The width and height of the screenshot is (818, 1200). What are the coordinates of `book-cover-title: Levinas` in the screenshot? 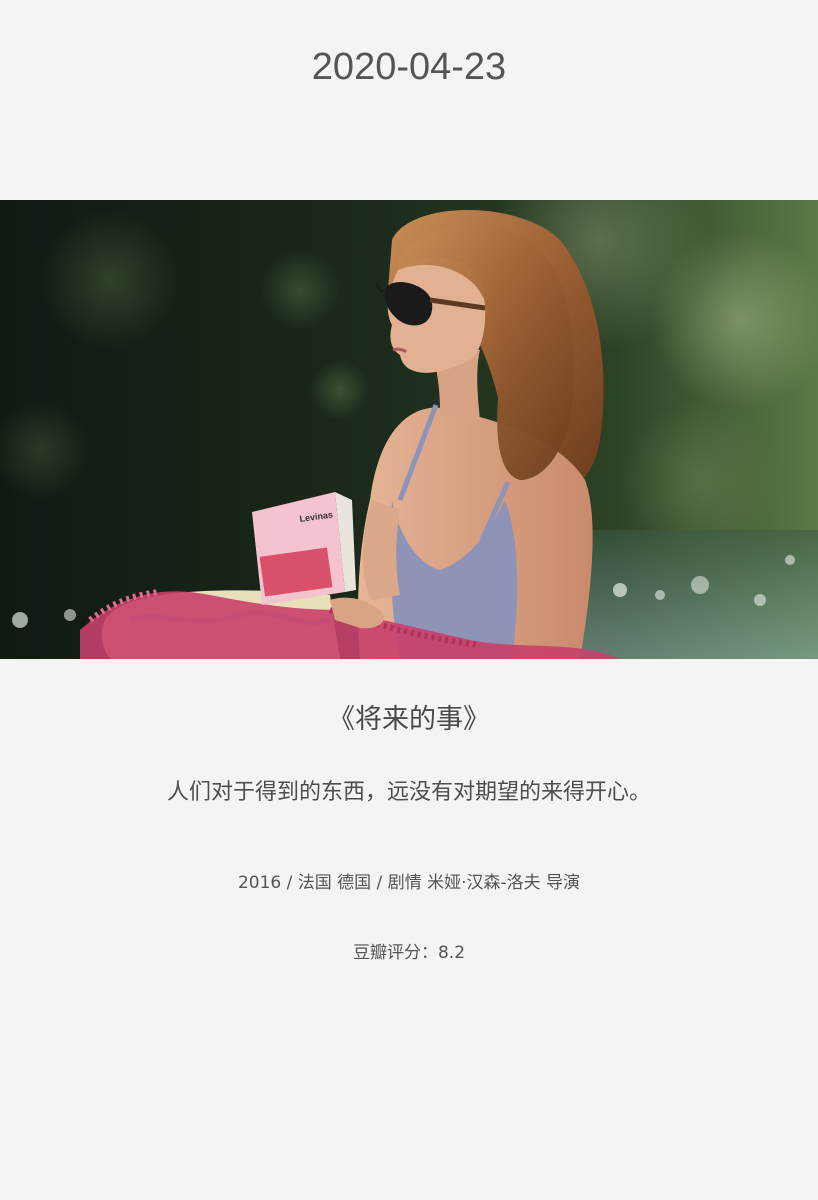 It's located at (316, 516).